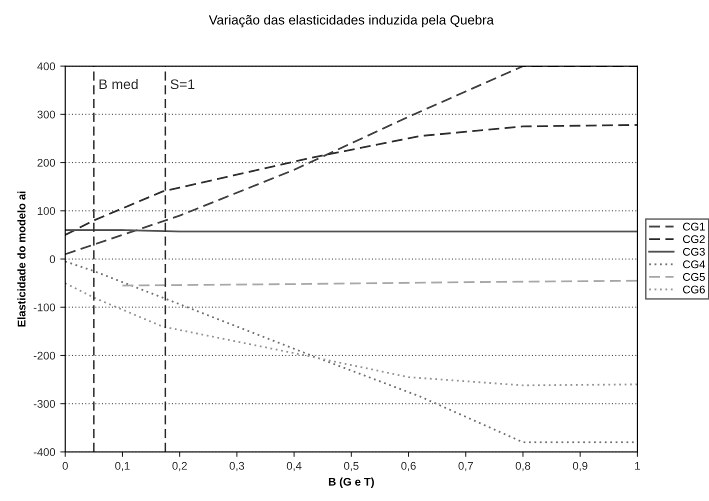 The width and height of the screenshot is (709, 501). I want to click on x-tick-label: 1, so click(637, 466).